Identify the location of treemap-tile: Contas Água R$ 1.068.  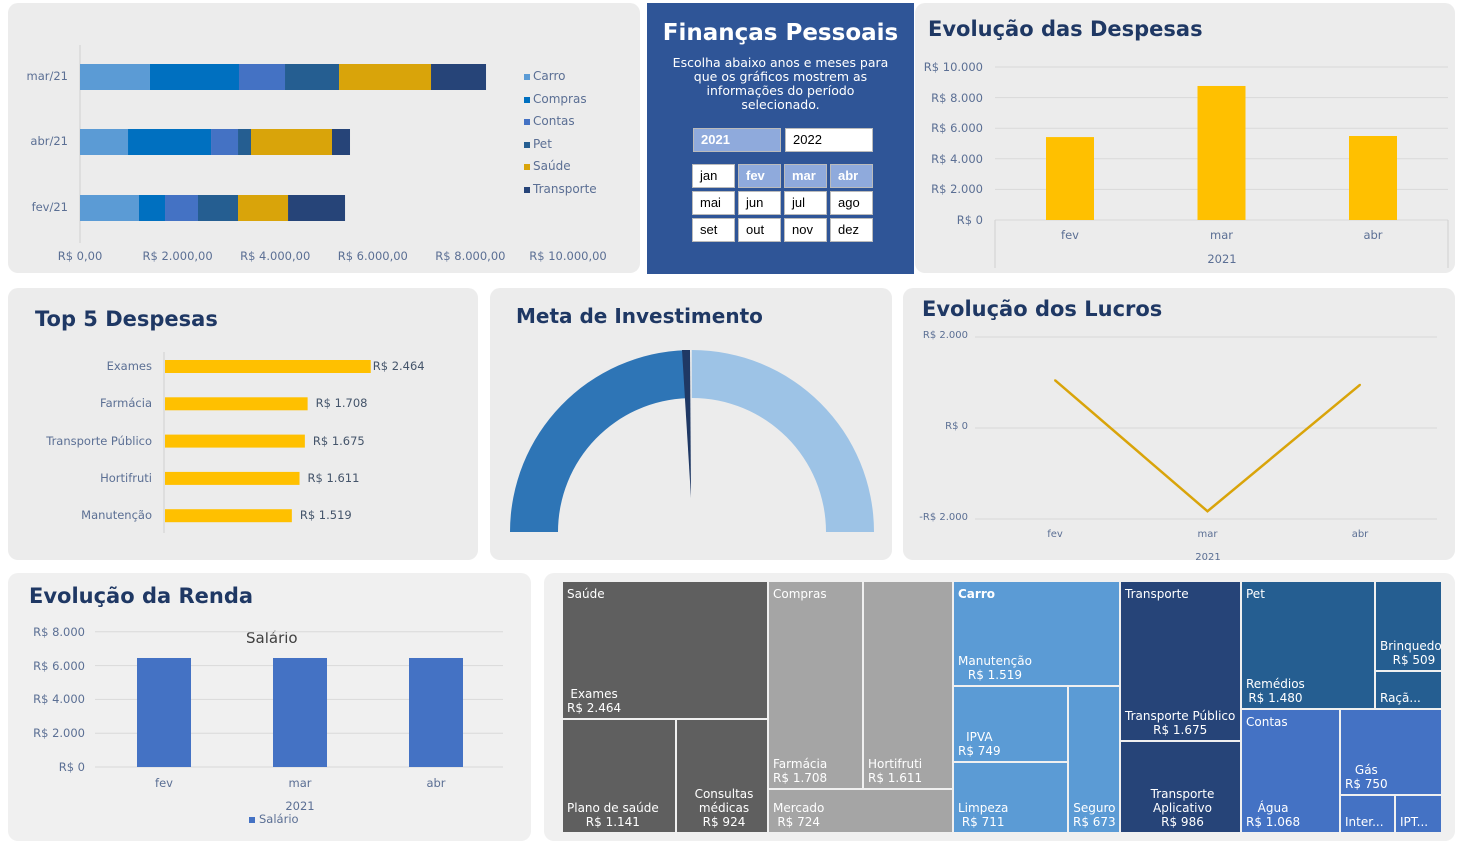
(1290, 771).